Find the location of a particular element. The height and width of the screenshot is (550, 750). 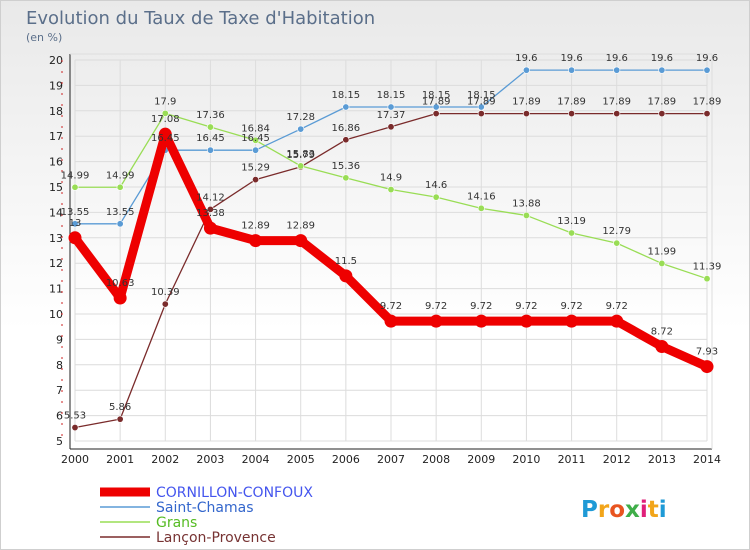

legend-label-2: Grans is located at coordinates (176, 523).